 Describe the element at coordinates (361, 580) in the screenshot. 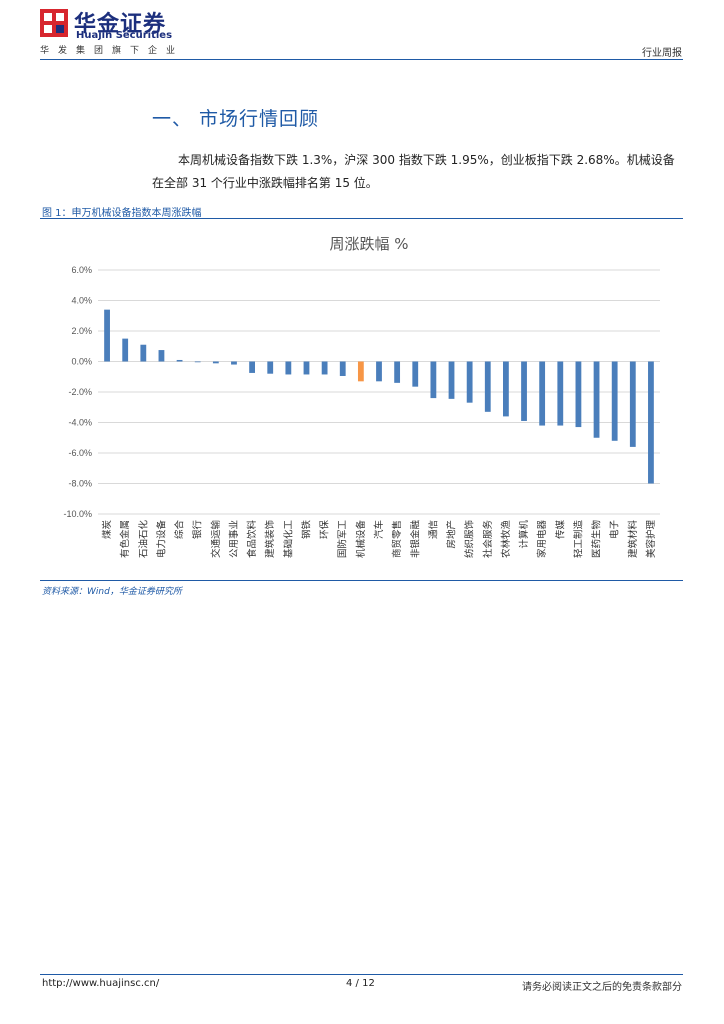

I see `figure-bottom-divider` at that location.